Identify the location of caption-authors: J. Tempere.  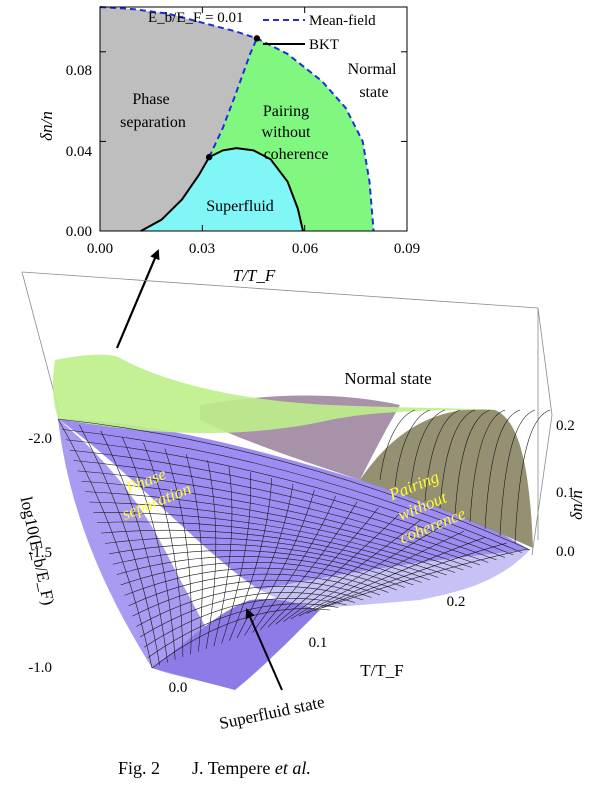
(231, 768).